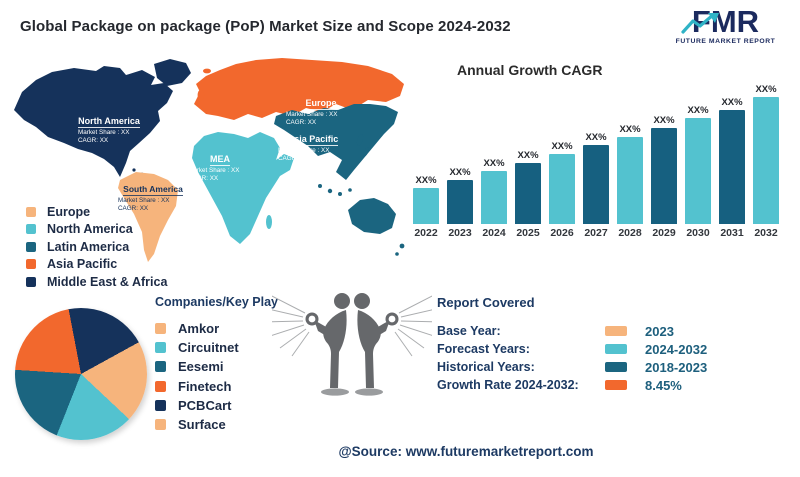 The width and height of the screenshot is (800, 477). What do you see at coordinates (508, 385) in the screenshot?
I see `report-row-label: Growth Rate 2024-2032:` at bounding box center [508, 385].